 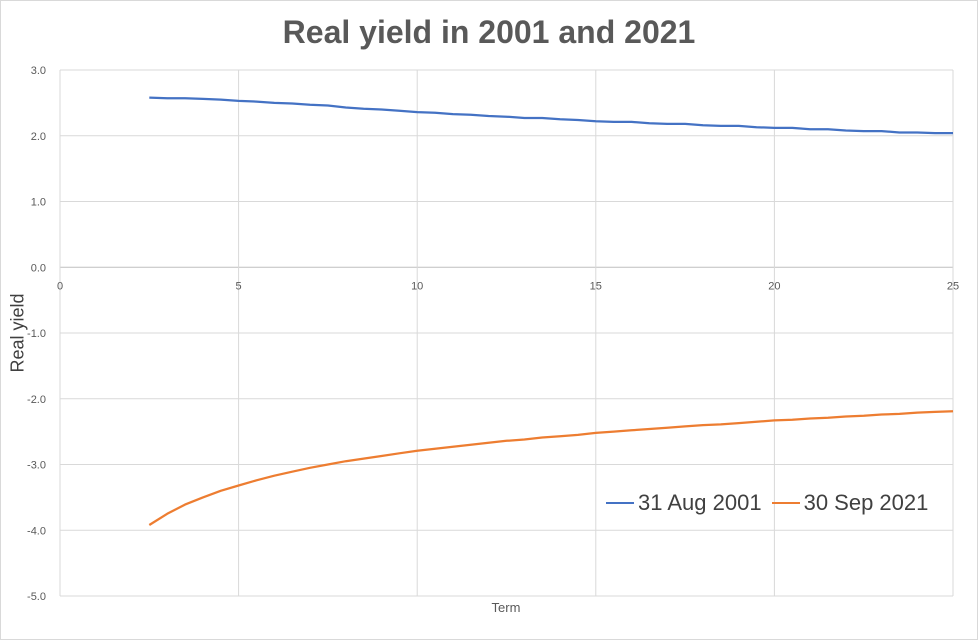 I want to click on y-tick-label: -5.0, so click(x=36, y=597).